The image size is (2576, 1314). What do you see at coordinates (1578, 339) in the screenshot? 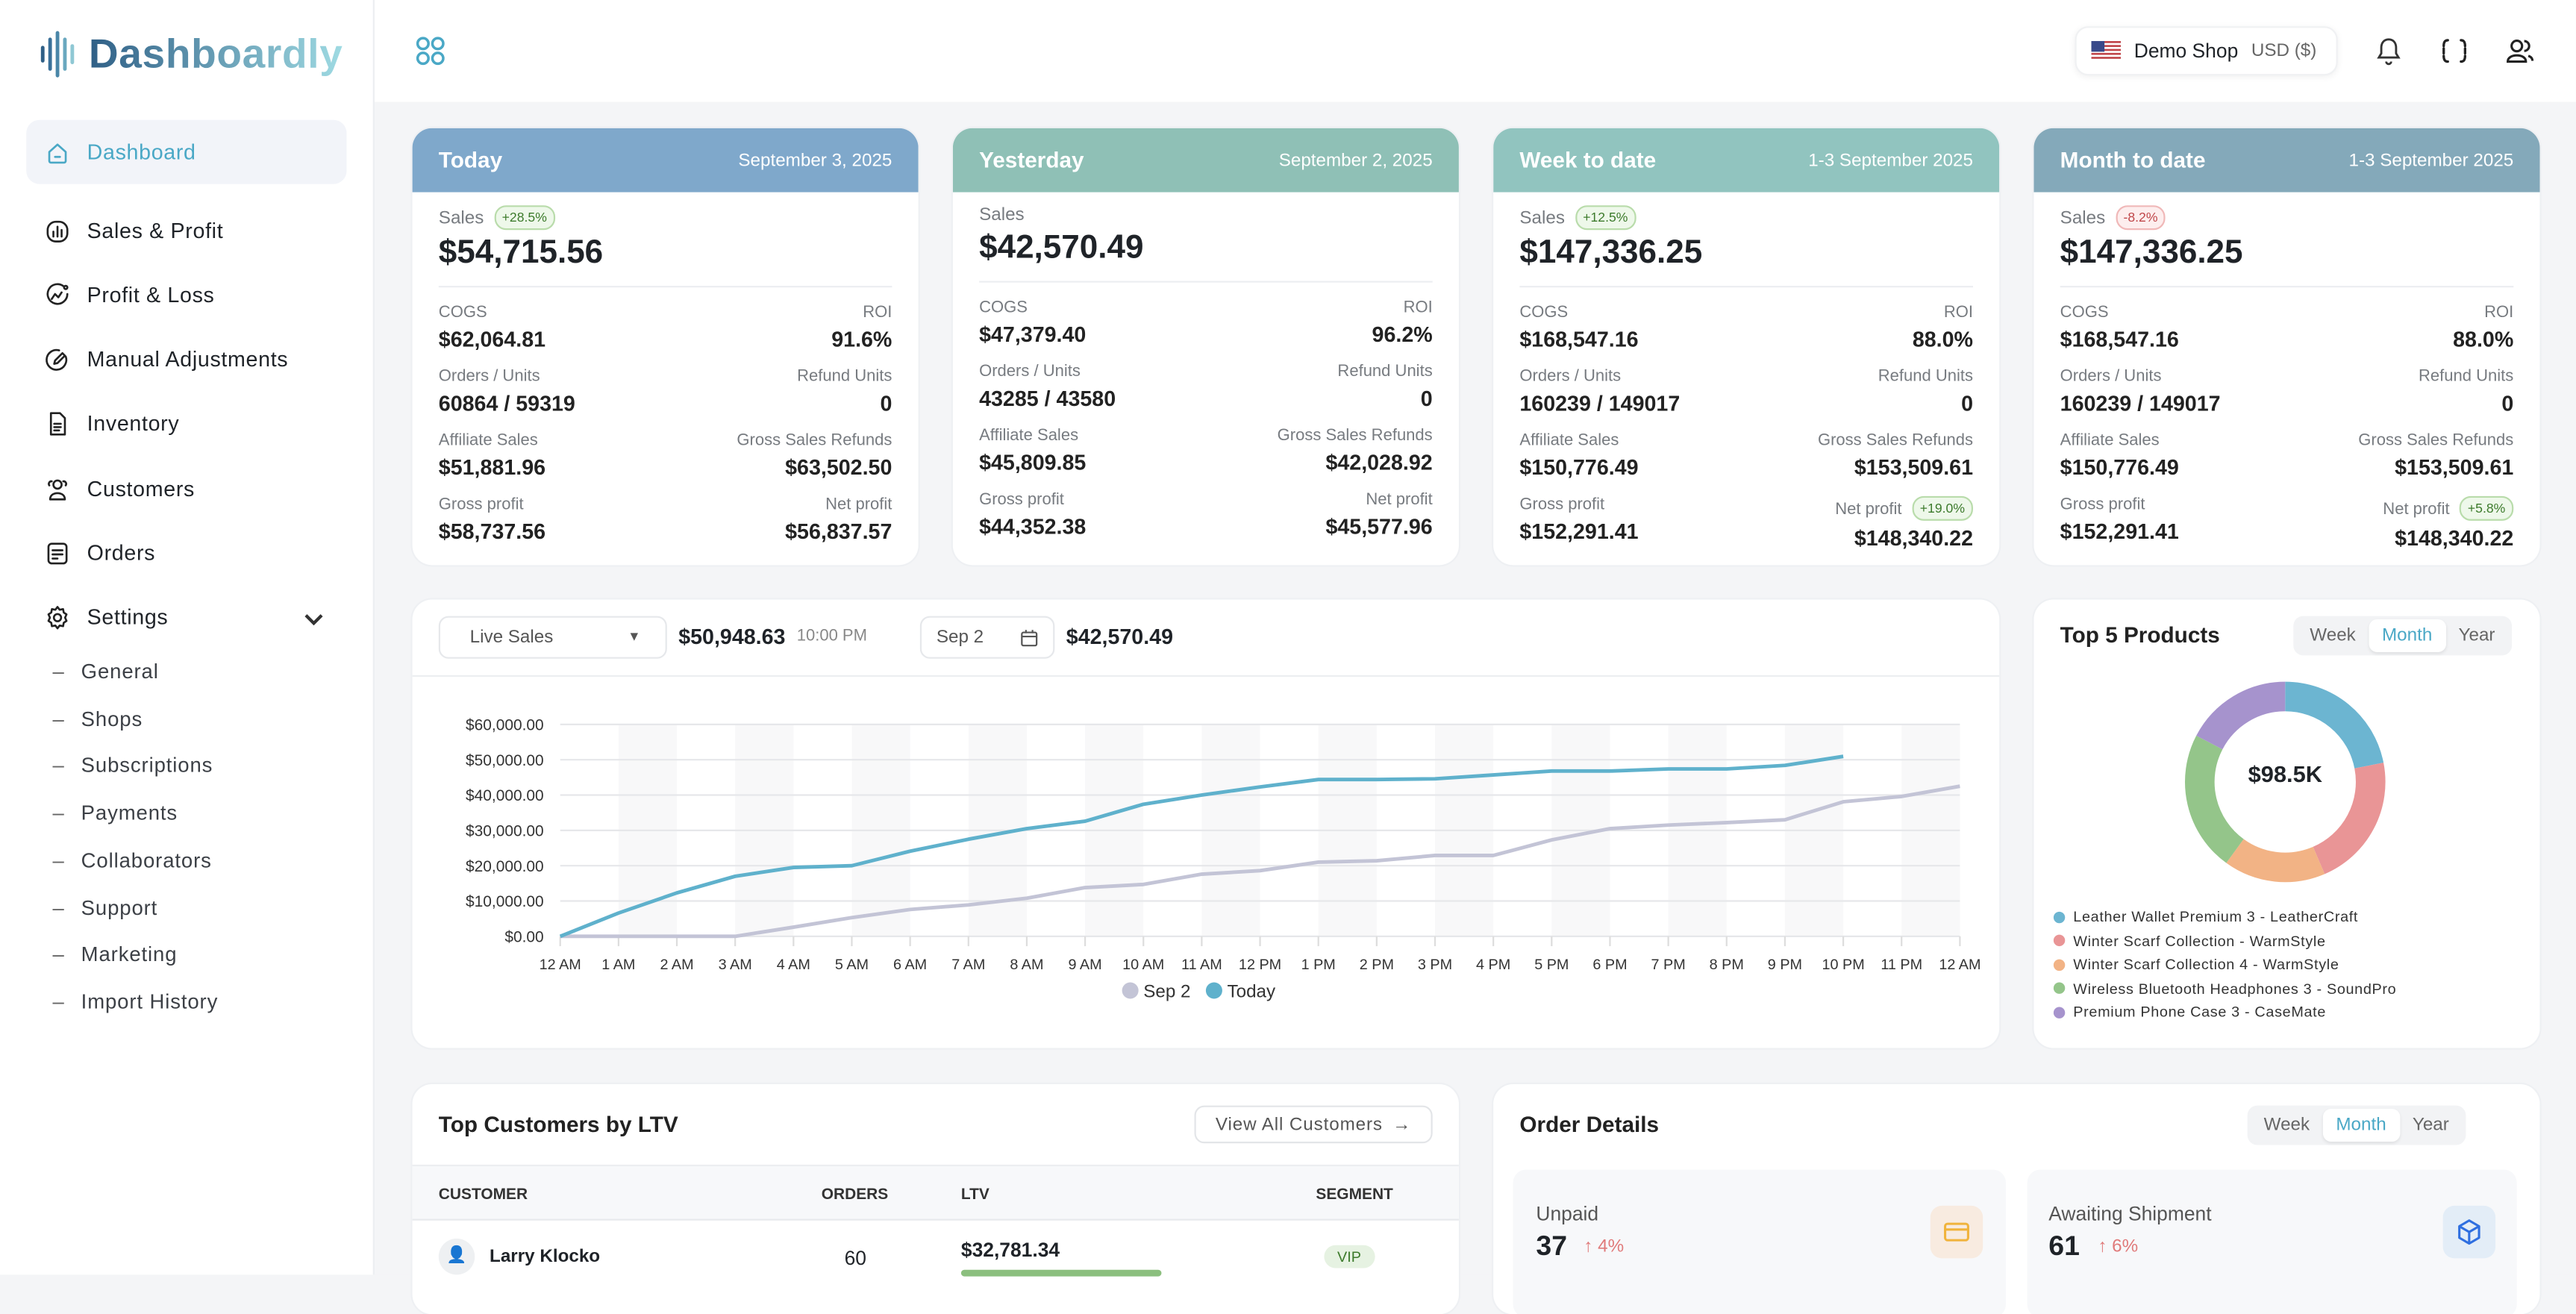
I see `cogs-value: $168,547.16` at bounding box center [1578, 339].